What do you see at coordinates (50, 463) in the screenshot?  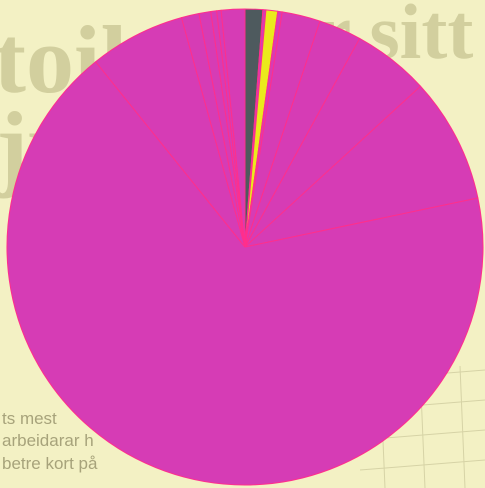 I see `background-body-line: betre kort på` at bounding box center [50, 463].